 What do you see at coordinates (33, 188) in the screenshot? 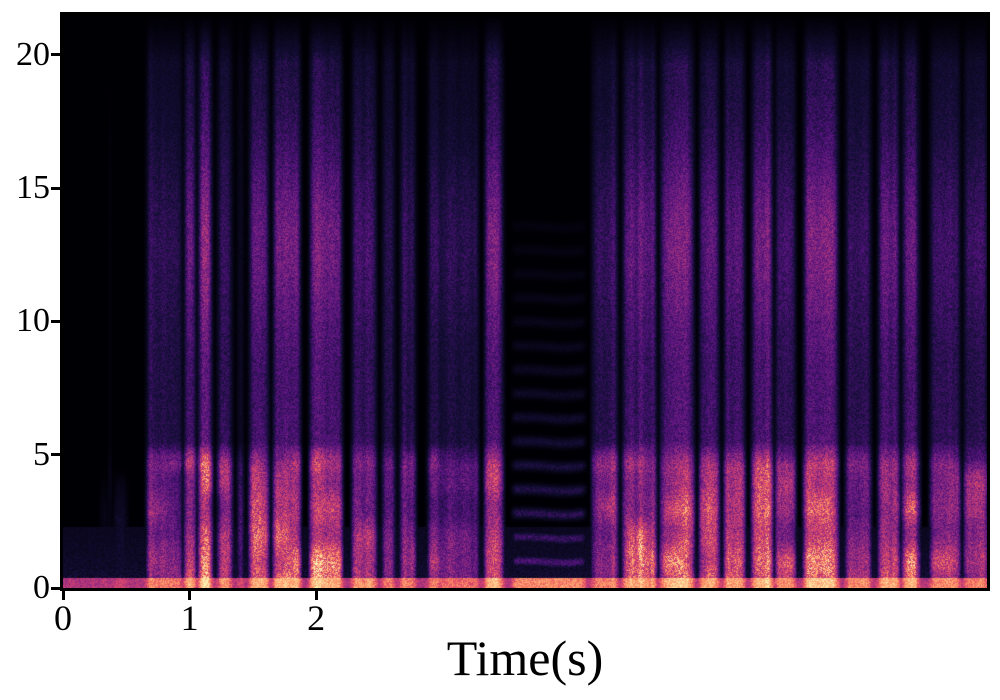
I see `y-tick-label: 15` at bounding box center [33, 188].